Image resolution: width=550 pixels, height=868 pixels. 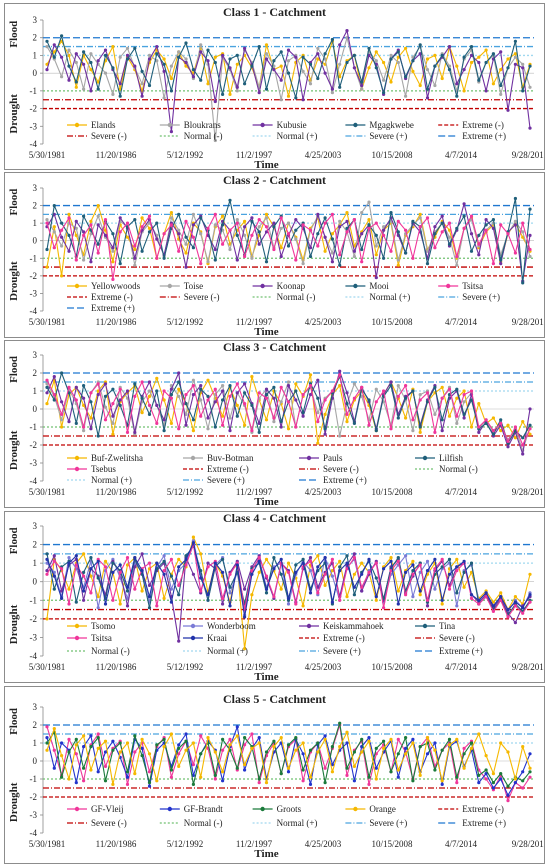 I want to click on legend-label: GF-Brandt, so click(x=203, y=809).